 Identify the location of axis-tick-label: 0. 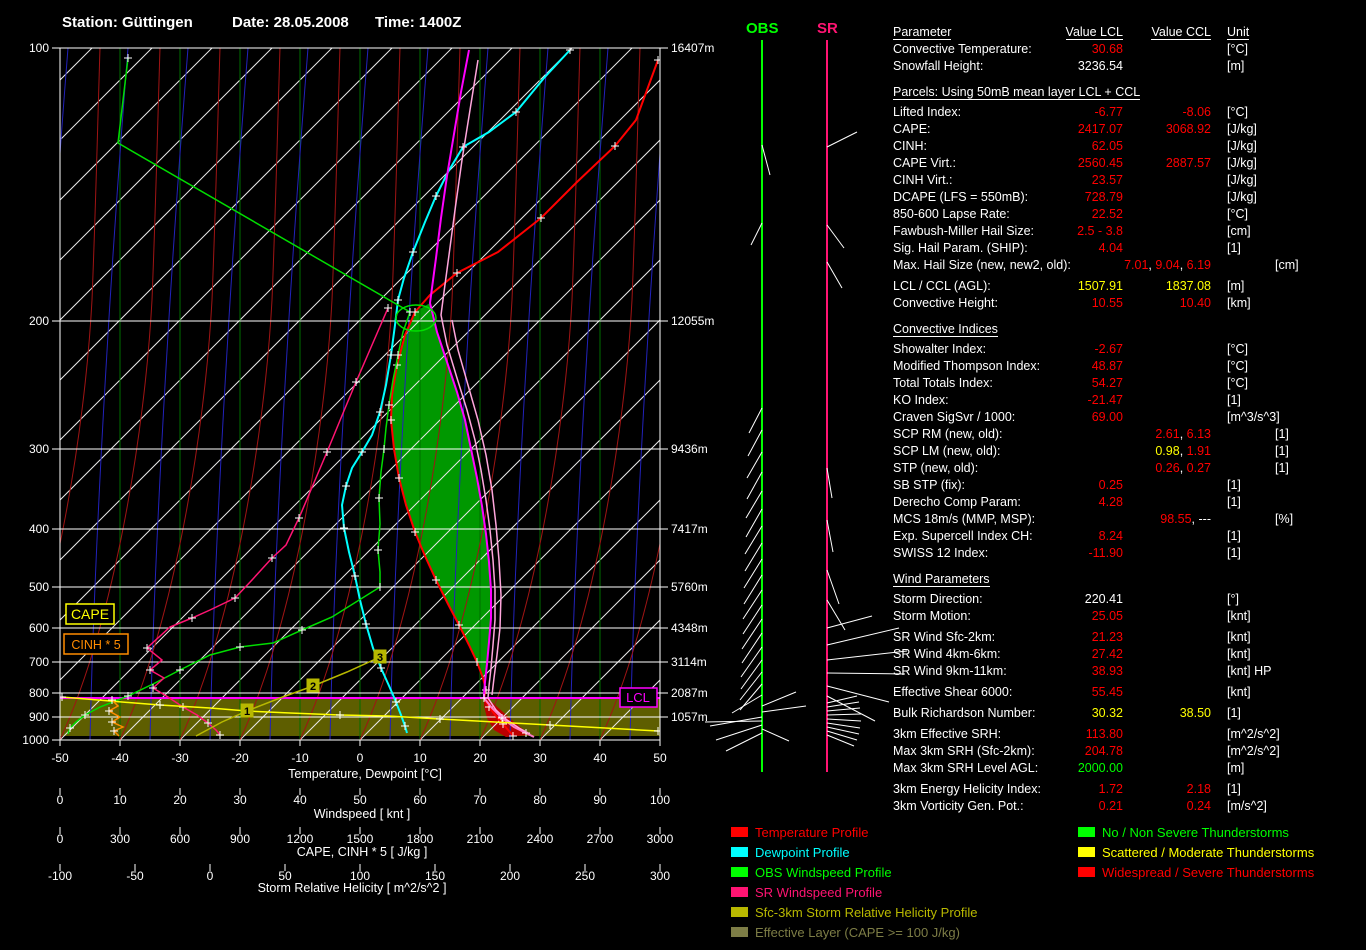
(210, 876).